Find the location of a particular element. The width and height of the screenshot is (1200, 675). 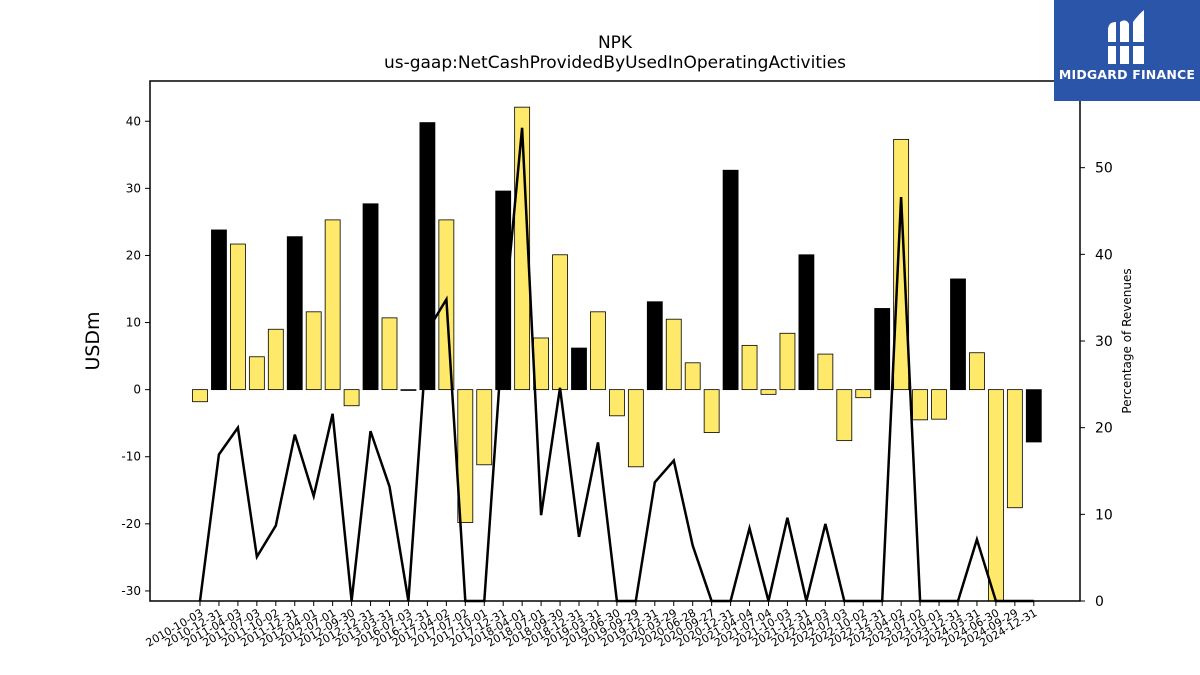

y2-tick-label: 40 is located at coordinates (1104, 255).